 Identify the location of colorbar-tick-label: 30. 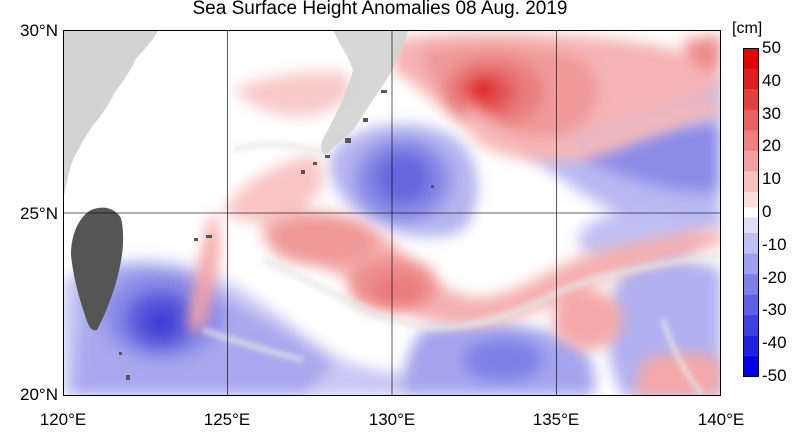
(771, 113).